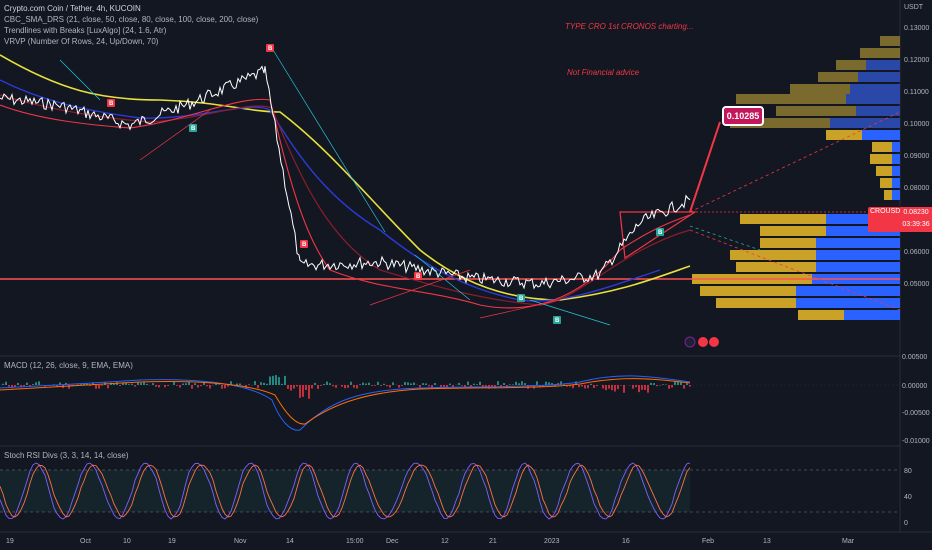  Describe the element at coordinates (430, 541) in the screenshot. I see `time-axis: 19 Oct 10 19 Nov 14 15:00 Dec 12 21 2023 16 Feb 13 Mar` at that location.